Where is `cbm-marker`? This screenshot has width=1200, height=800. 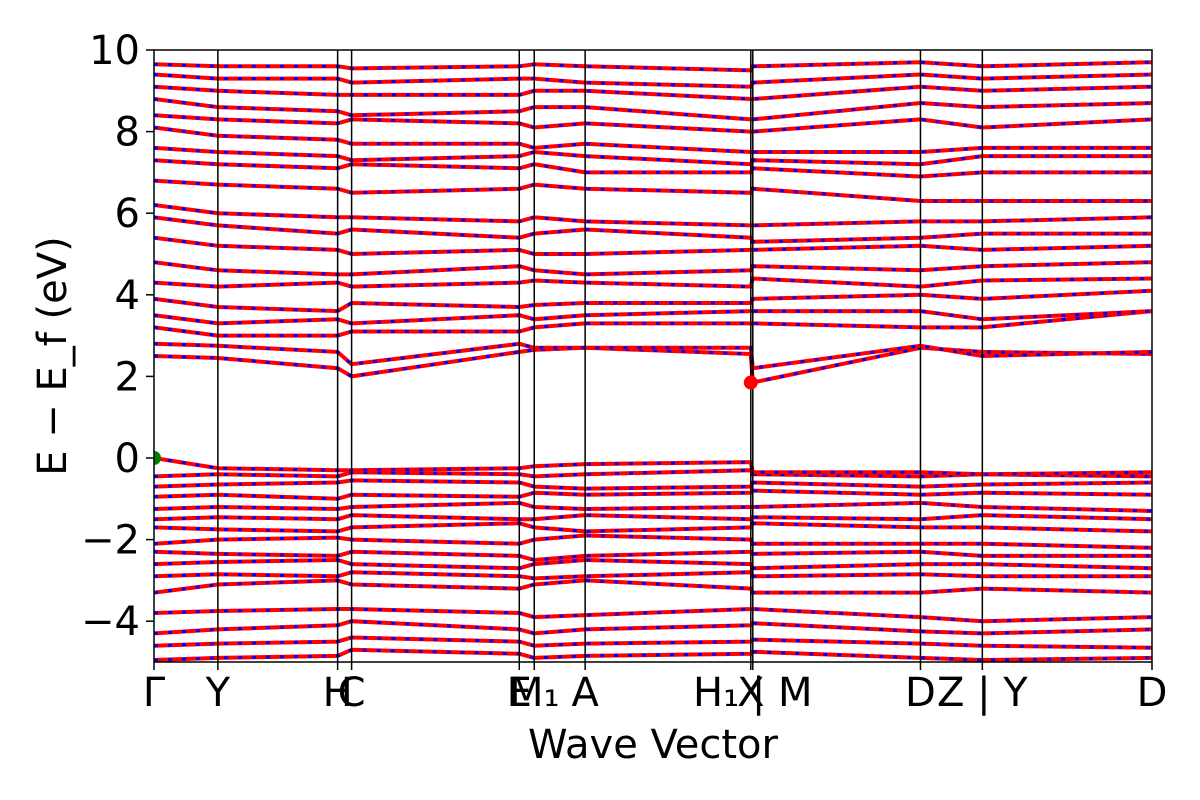 cbm-marker is located at coordinates (750, 382).